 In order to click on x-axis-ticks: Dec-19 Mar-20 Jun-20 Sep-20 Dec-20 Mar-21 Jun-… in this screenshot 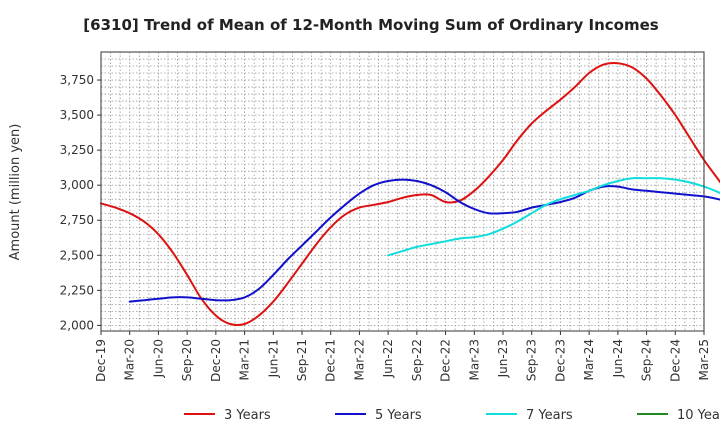, I will do `click(402, 356)`.